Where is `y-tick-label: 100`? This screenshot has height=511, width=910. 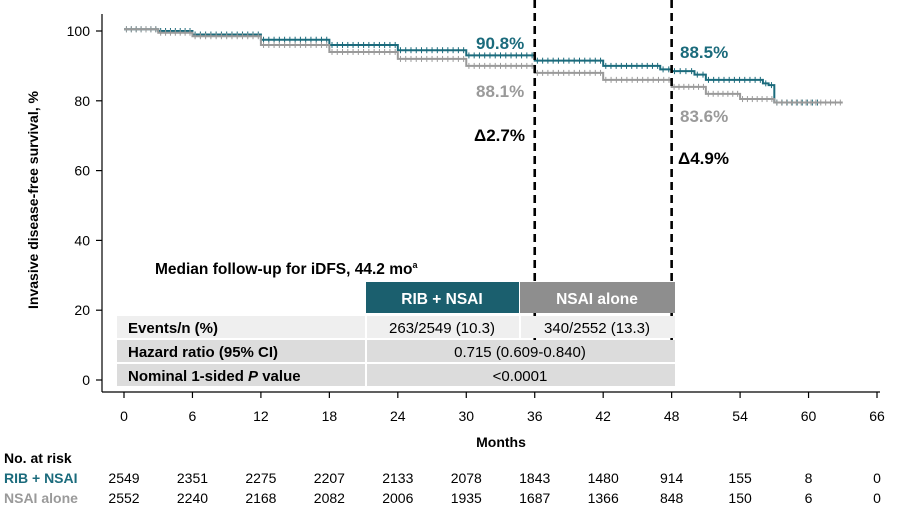 y-tick-label: 100 is located at coordinates (79, 31).